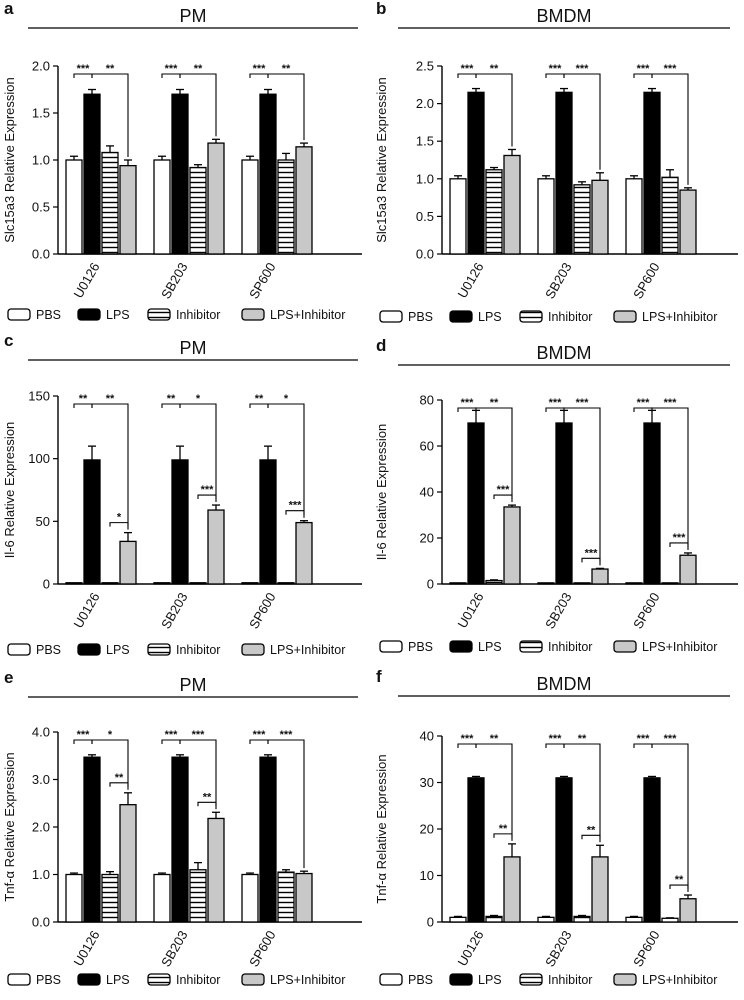 Image resolution: width=744 pixels, height=1000 pixels. Describe the element at coordinates (425, 103) in the screenshot. I see `y-tick-label: 2.0` at that location.